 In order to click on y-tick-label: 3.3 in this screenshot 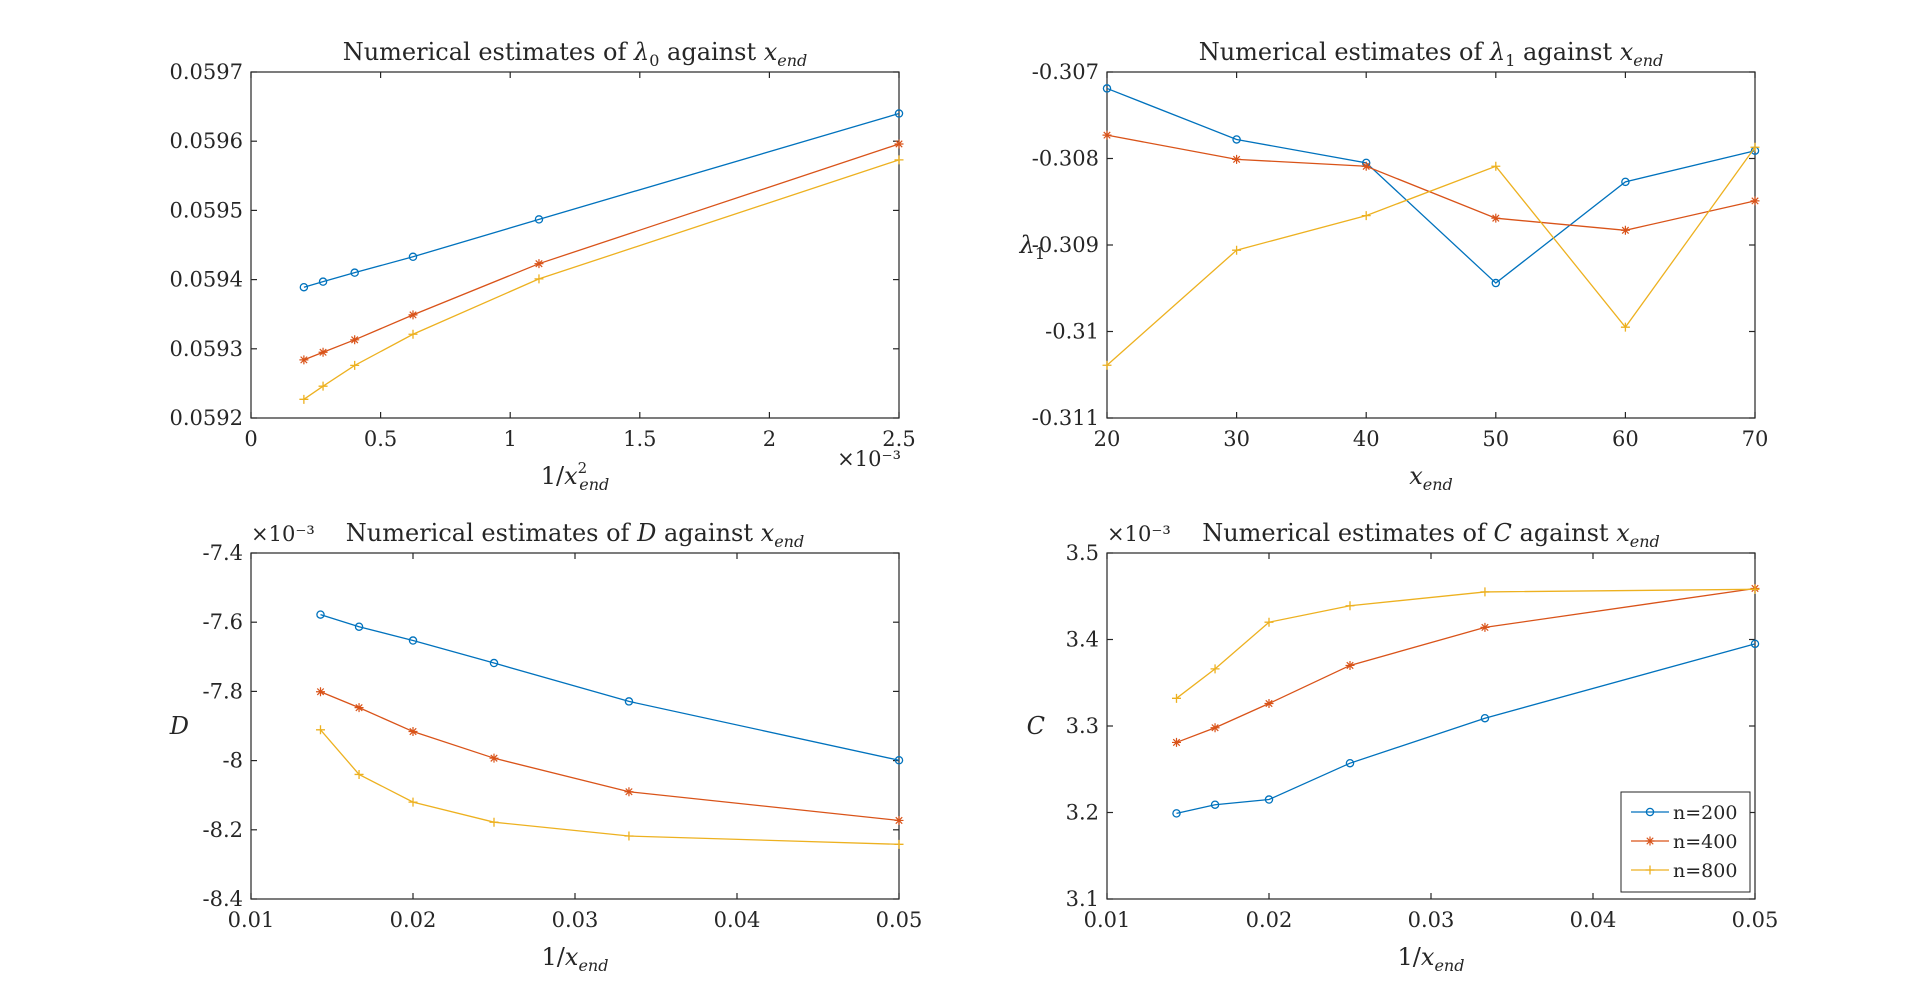, I will do `click(1082, 726)`.